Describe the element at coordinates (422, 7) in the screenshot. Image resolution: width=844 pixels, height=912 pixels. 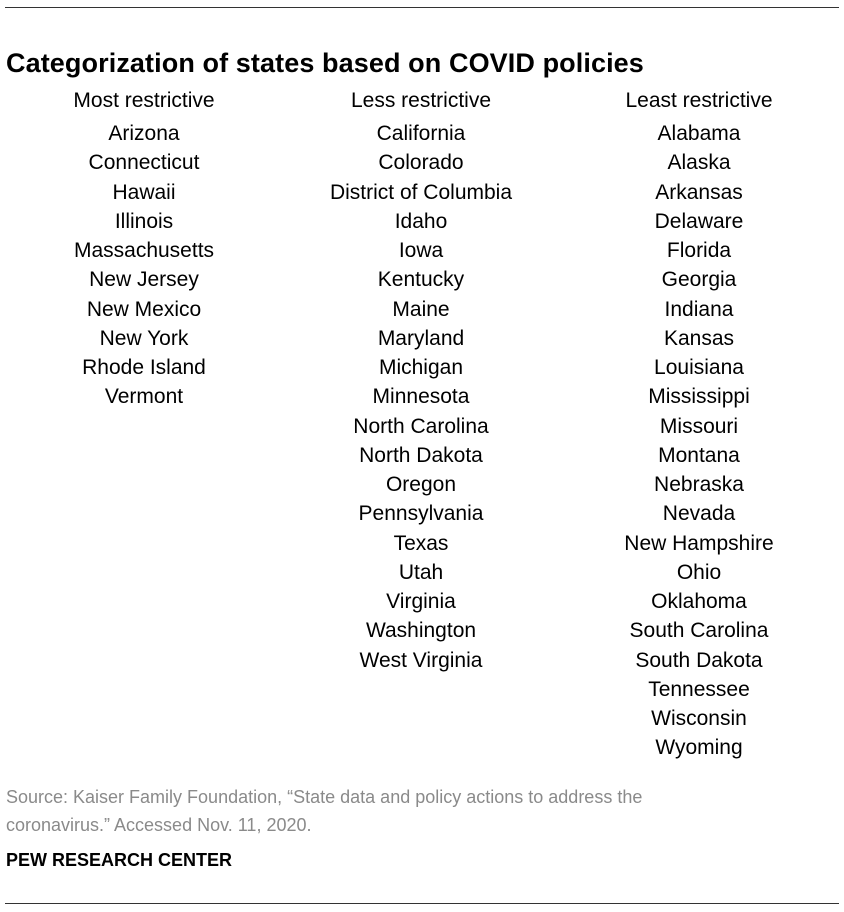
I see `top-rule` at that location.